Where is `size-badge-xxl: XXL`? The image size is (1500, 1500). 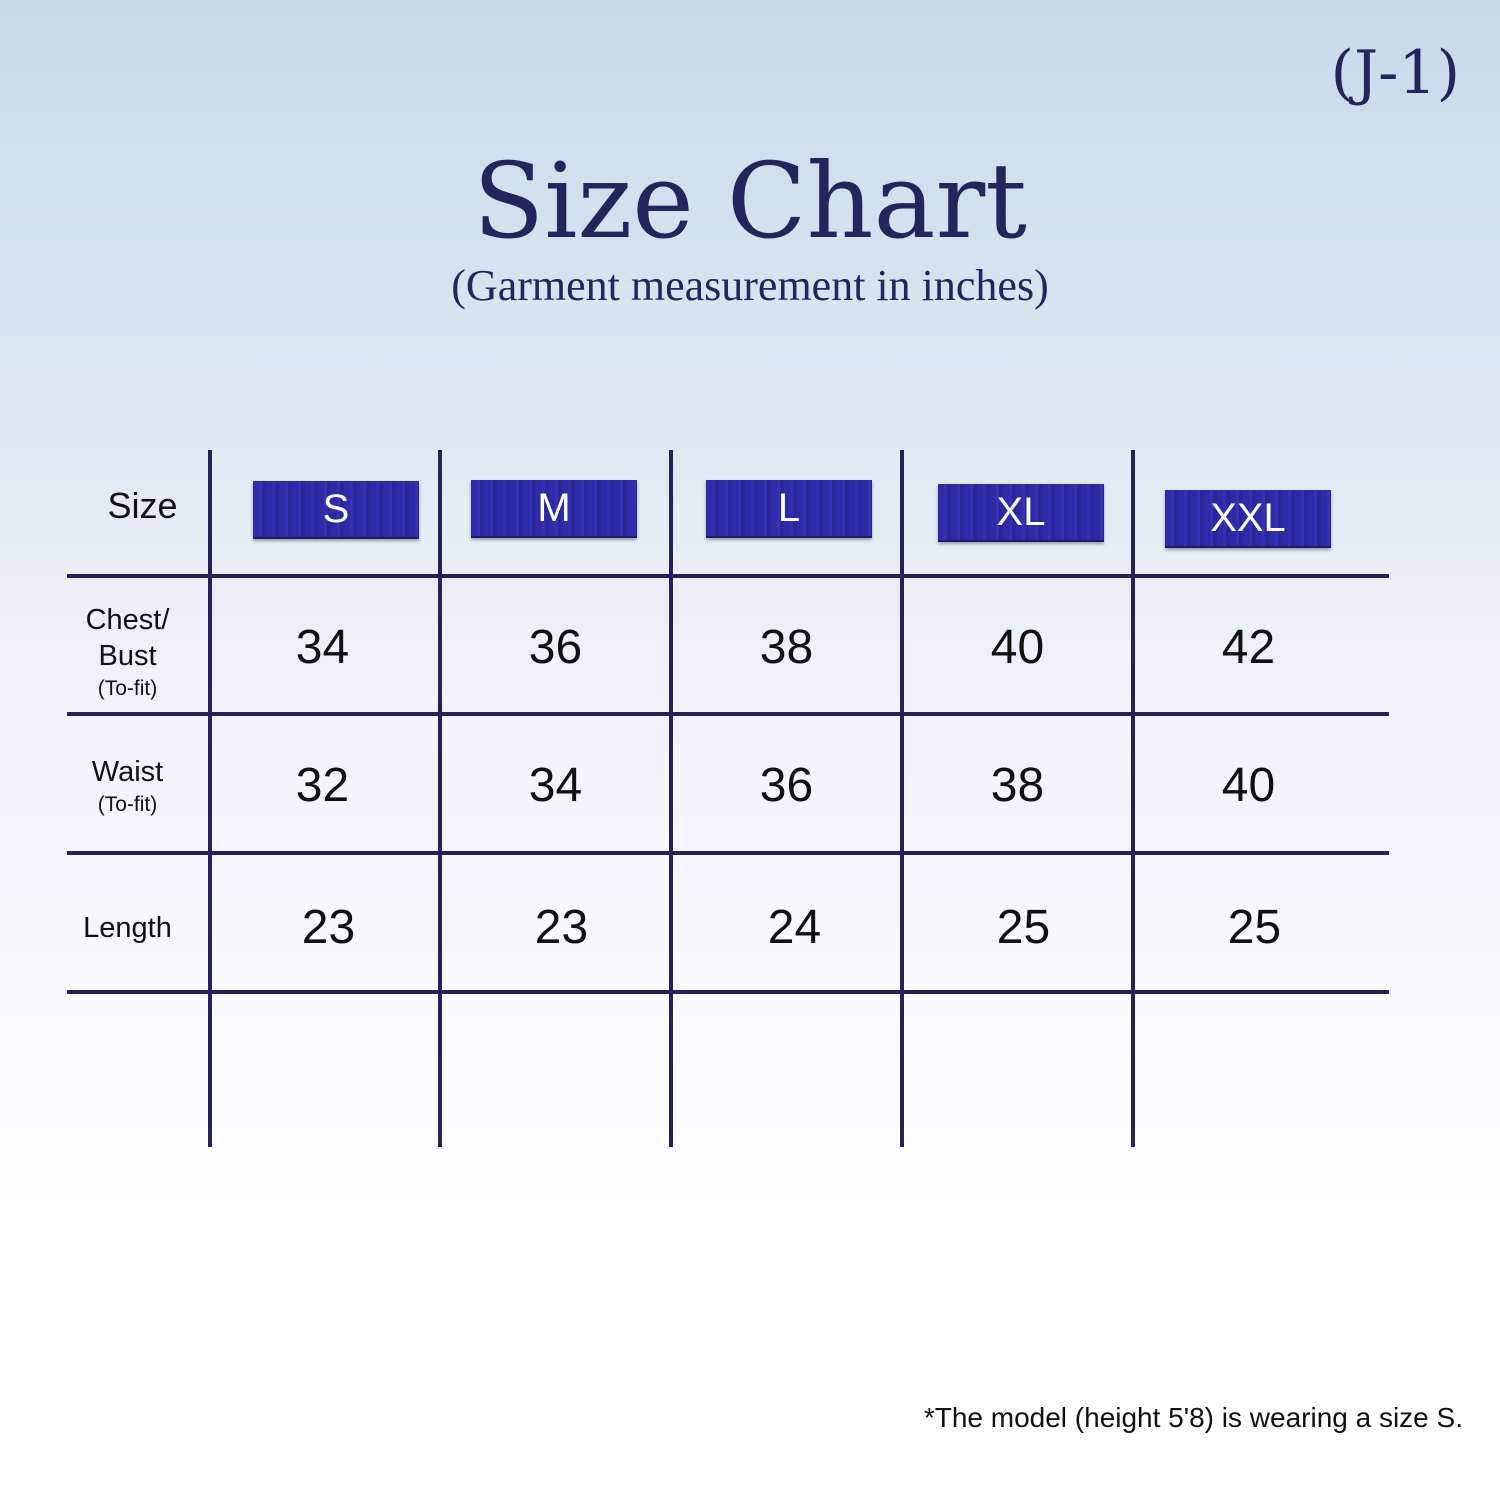
size-badge-xxl: XXL is located at coordinates (1248, 519).